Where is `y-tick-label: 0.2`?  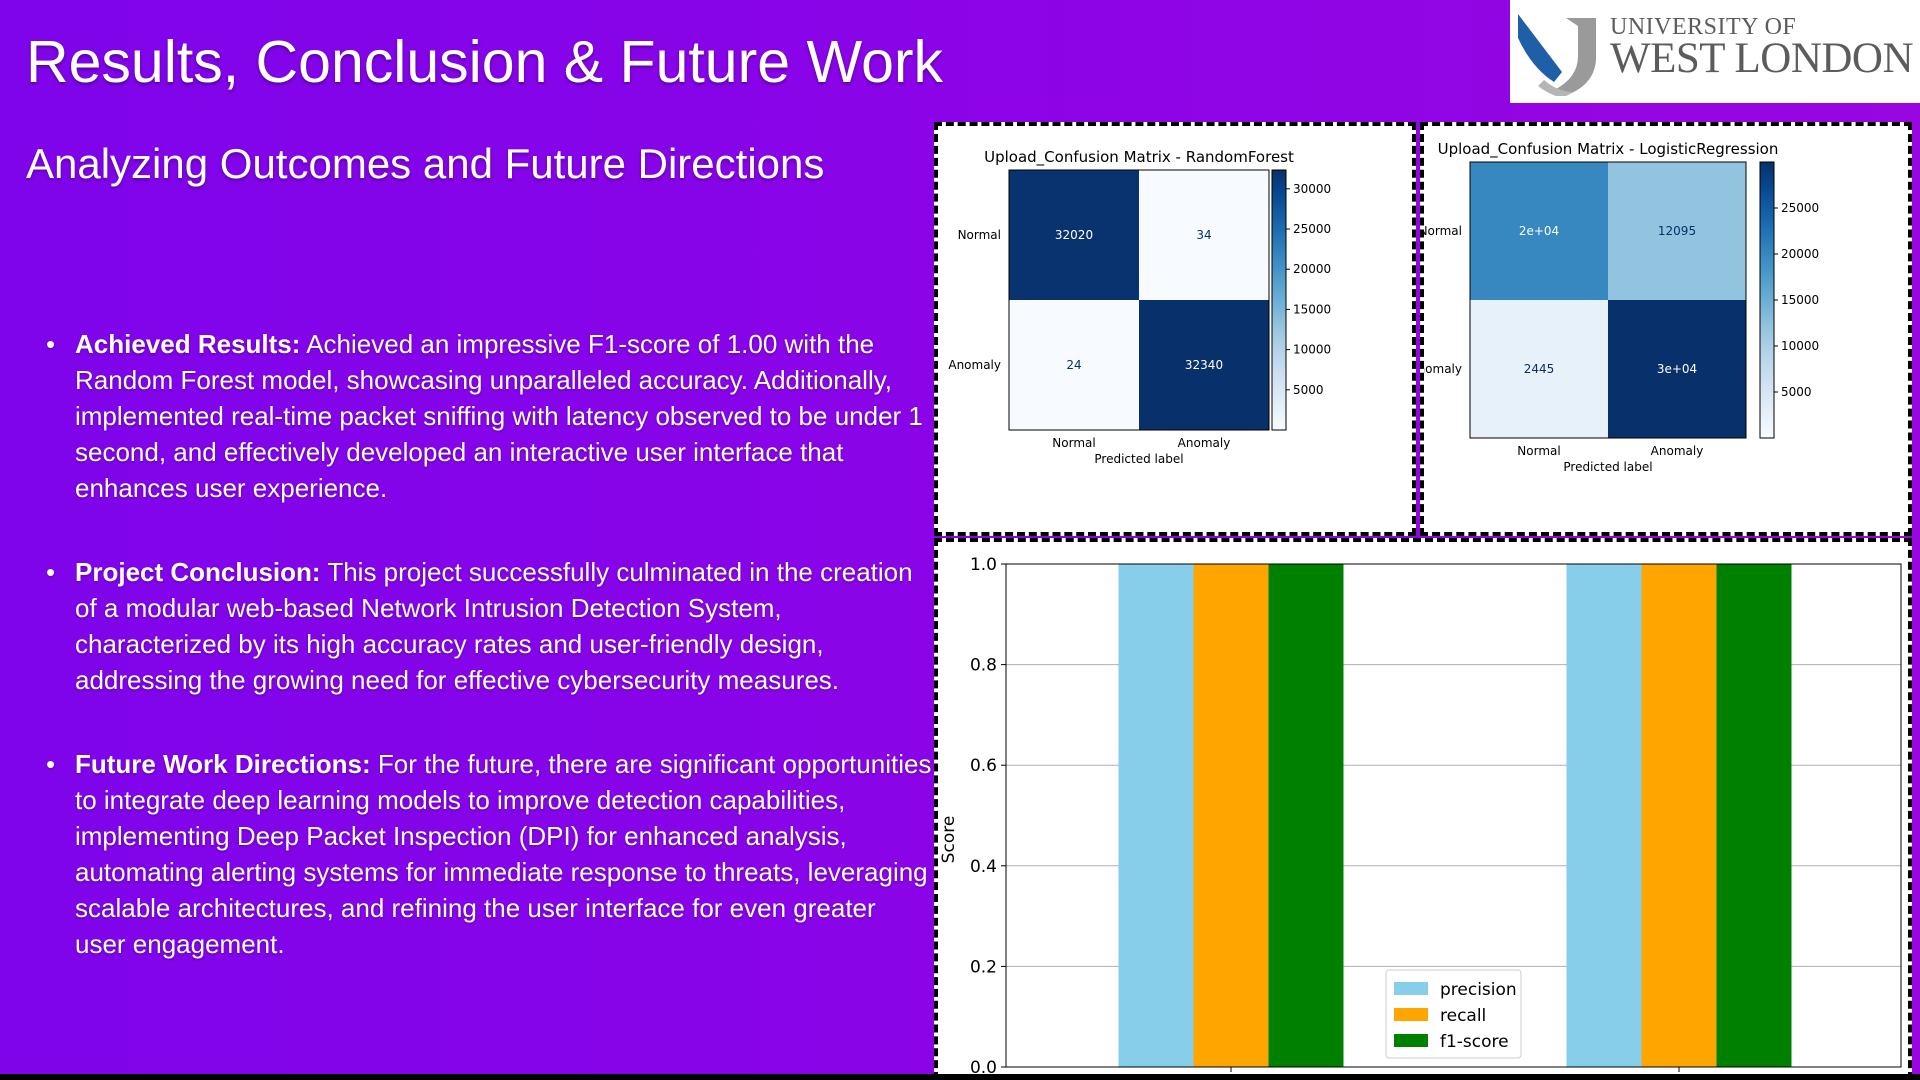 y-tick-label: 0.2 is located at coordinates (983, 967).